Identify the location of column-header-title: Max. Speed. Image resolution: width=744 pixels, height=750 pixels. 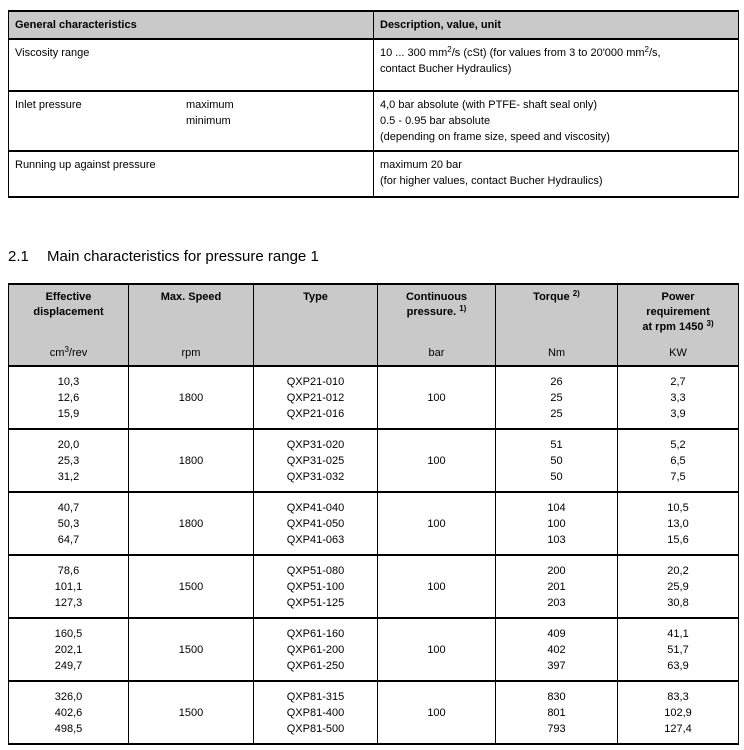
(191, 297).